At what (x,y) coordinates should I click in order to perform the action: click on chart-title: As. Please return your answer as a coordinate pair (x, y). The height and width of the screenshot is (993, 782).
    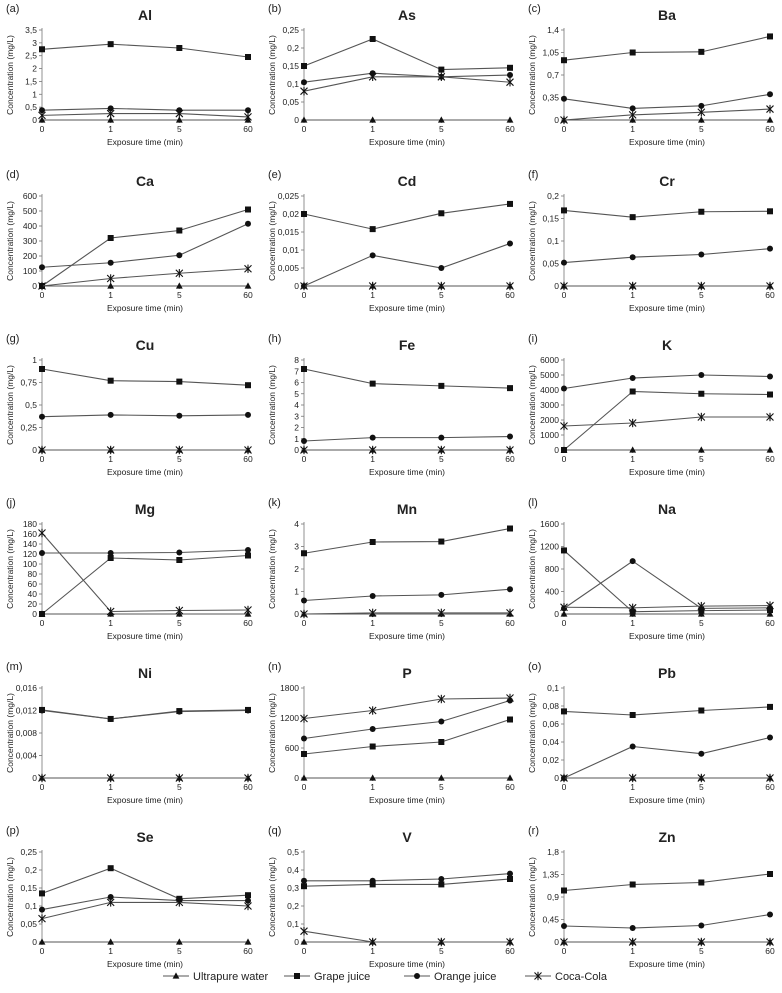
    Looking at the image, I should click on (407, 15).